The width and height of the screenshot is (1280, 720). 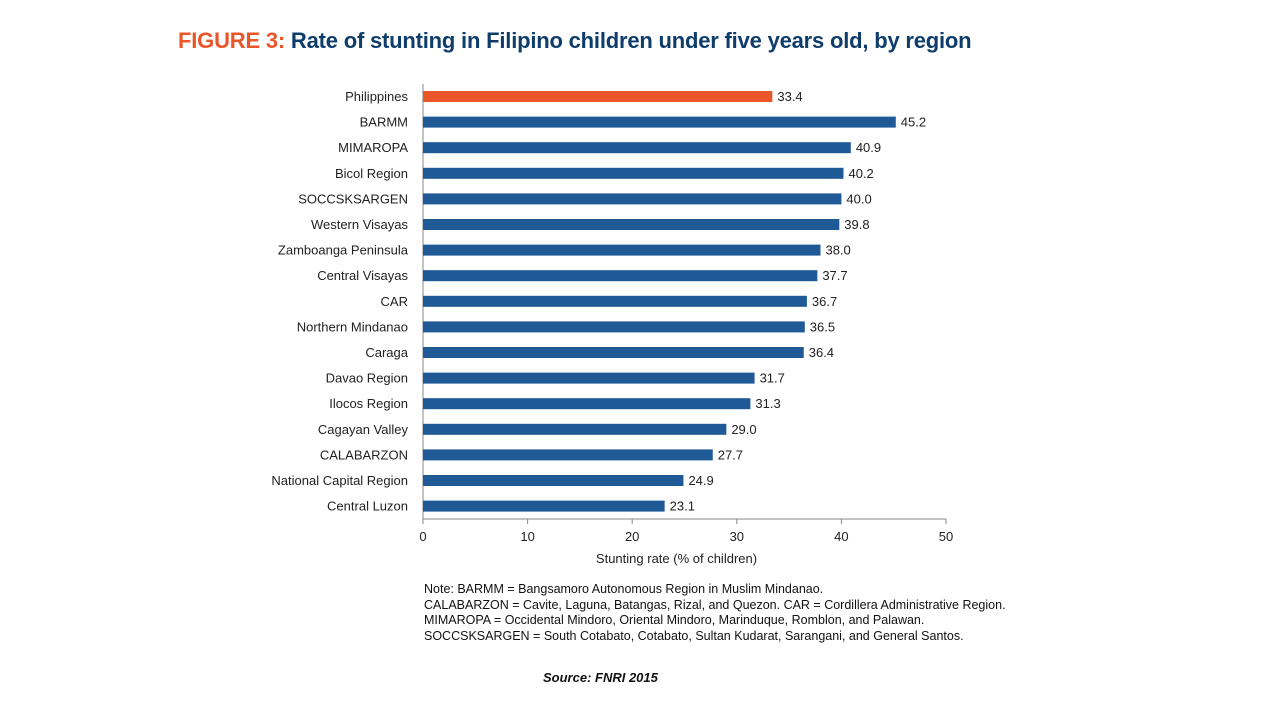 What do you see at coordinates (367, 506) in the screenshot?
I see `category-label: Central Luzon` at bounding box center [367, 506].